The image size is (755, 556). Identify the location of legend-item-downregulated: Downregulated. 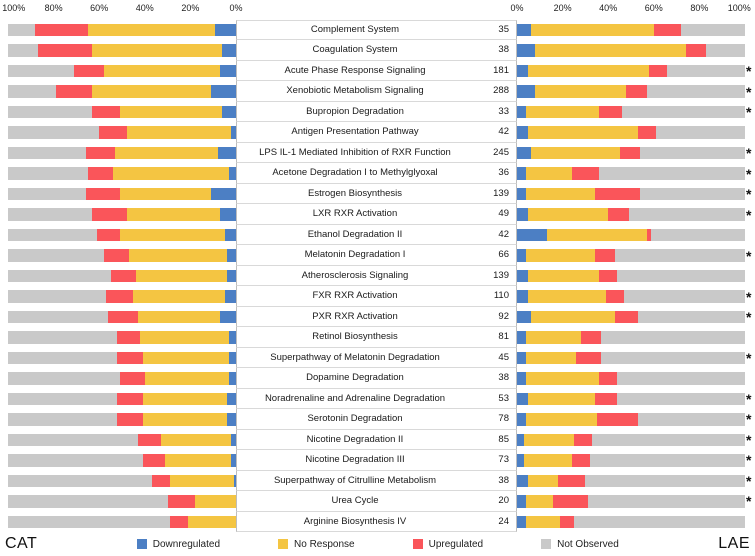
(178, 544).